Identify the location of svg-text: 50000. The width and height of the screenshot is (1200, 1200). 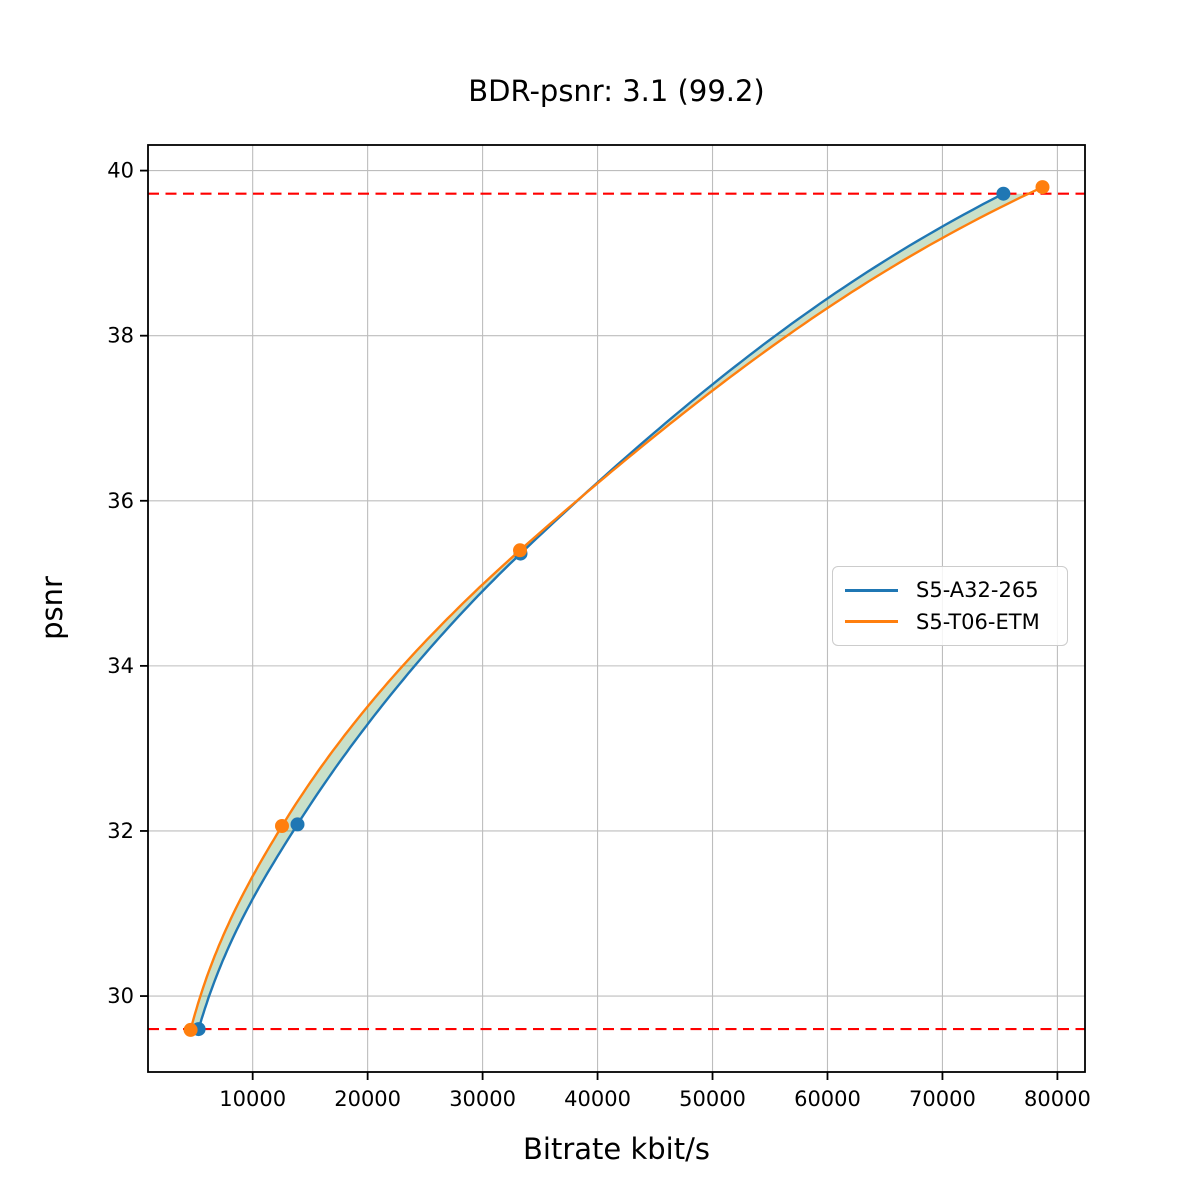
(712, 1099).